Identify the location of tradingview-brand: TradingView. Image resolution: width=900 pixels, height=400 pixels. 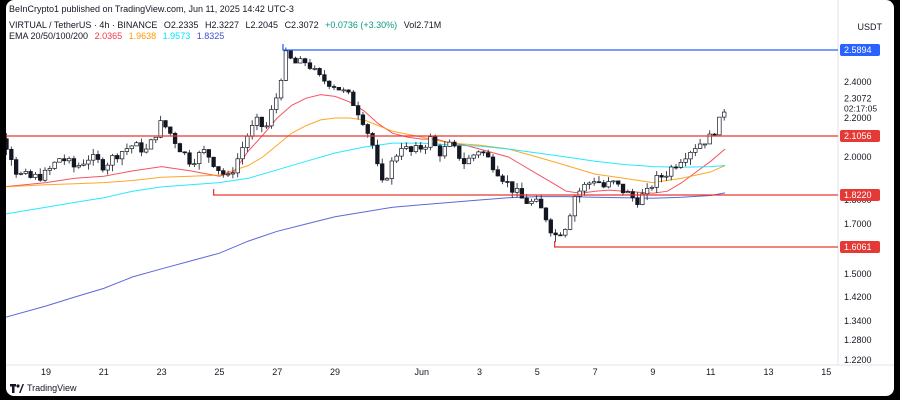
(43, 388).